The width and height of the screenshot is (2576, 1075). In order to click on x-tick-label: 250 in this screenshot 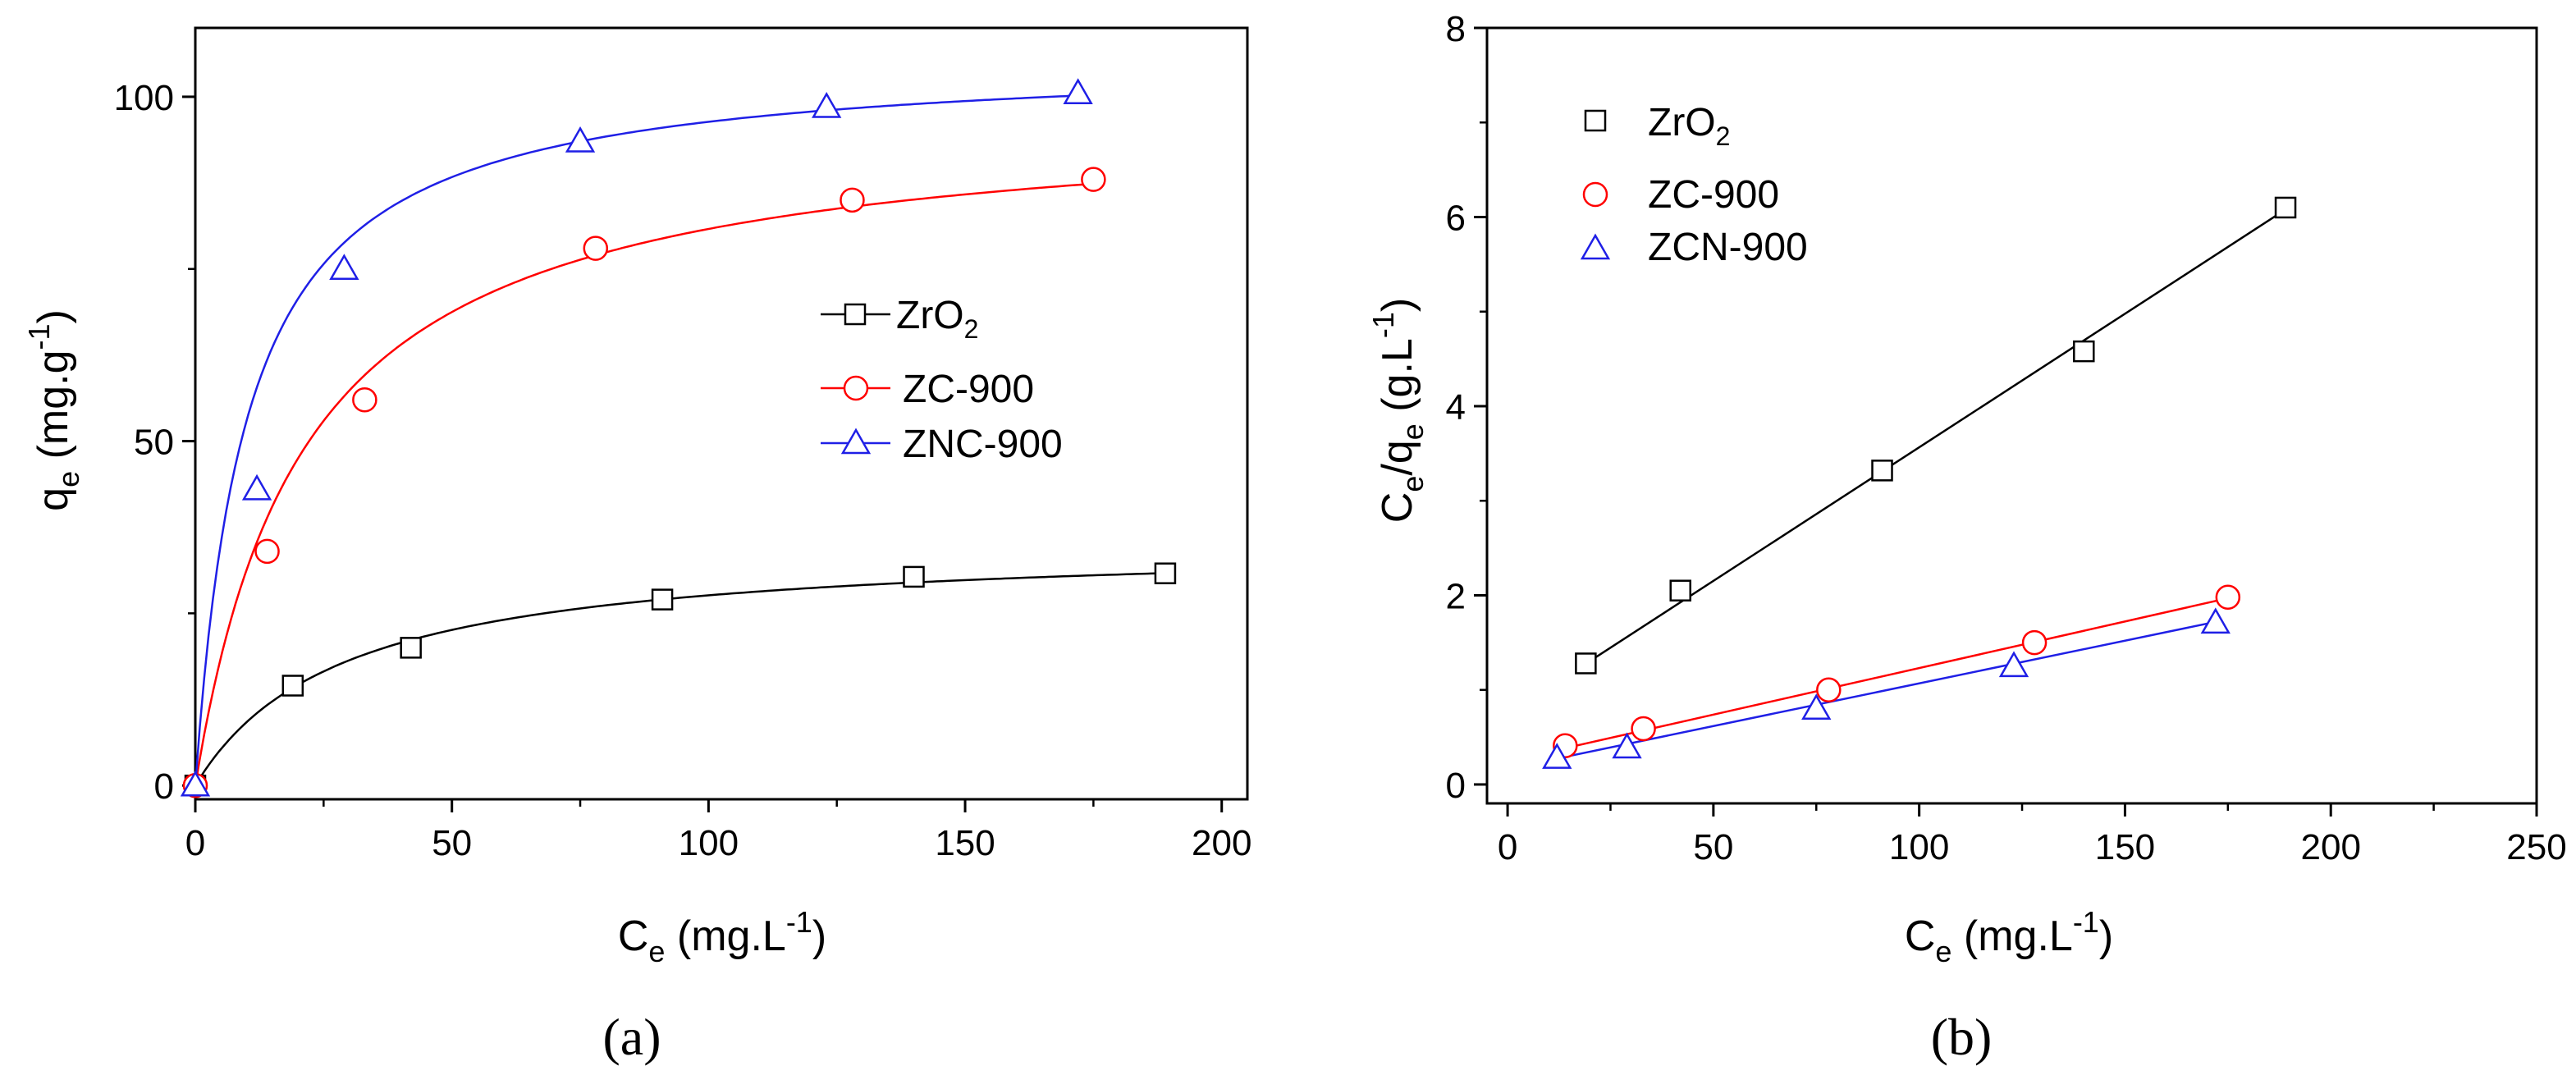, I will do `click(2536, 847)`.